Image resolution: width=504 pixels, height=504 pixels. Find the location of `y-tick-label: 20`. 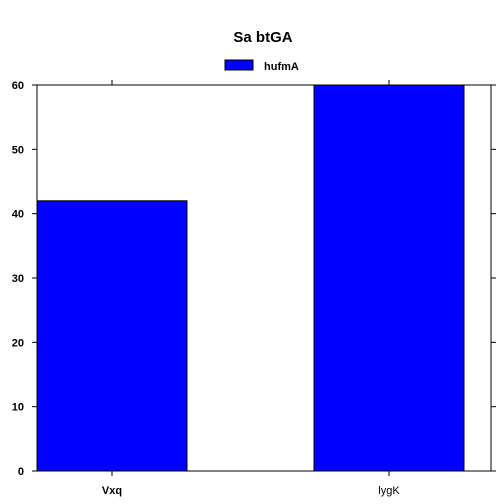

y-tick-label: 20 is located at coordinates (18, 343).